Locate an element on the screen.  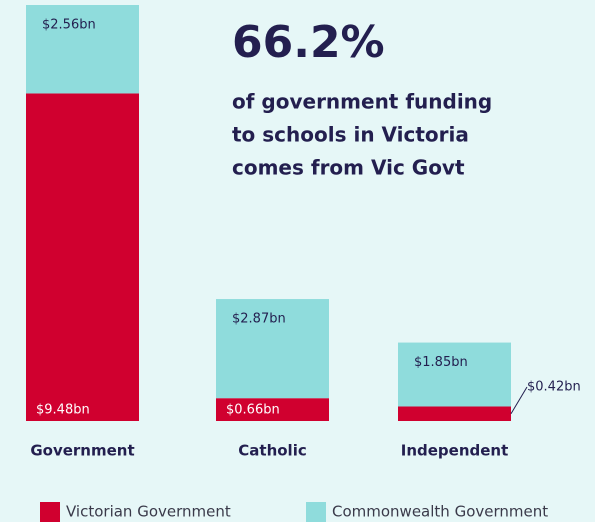
annotation: comes from Vic Govt is located at coordinates (348, 168).